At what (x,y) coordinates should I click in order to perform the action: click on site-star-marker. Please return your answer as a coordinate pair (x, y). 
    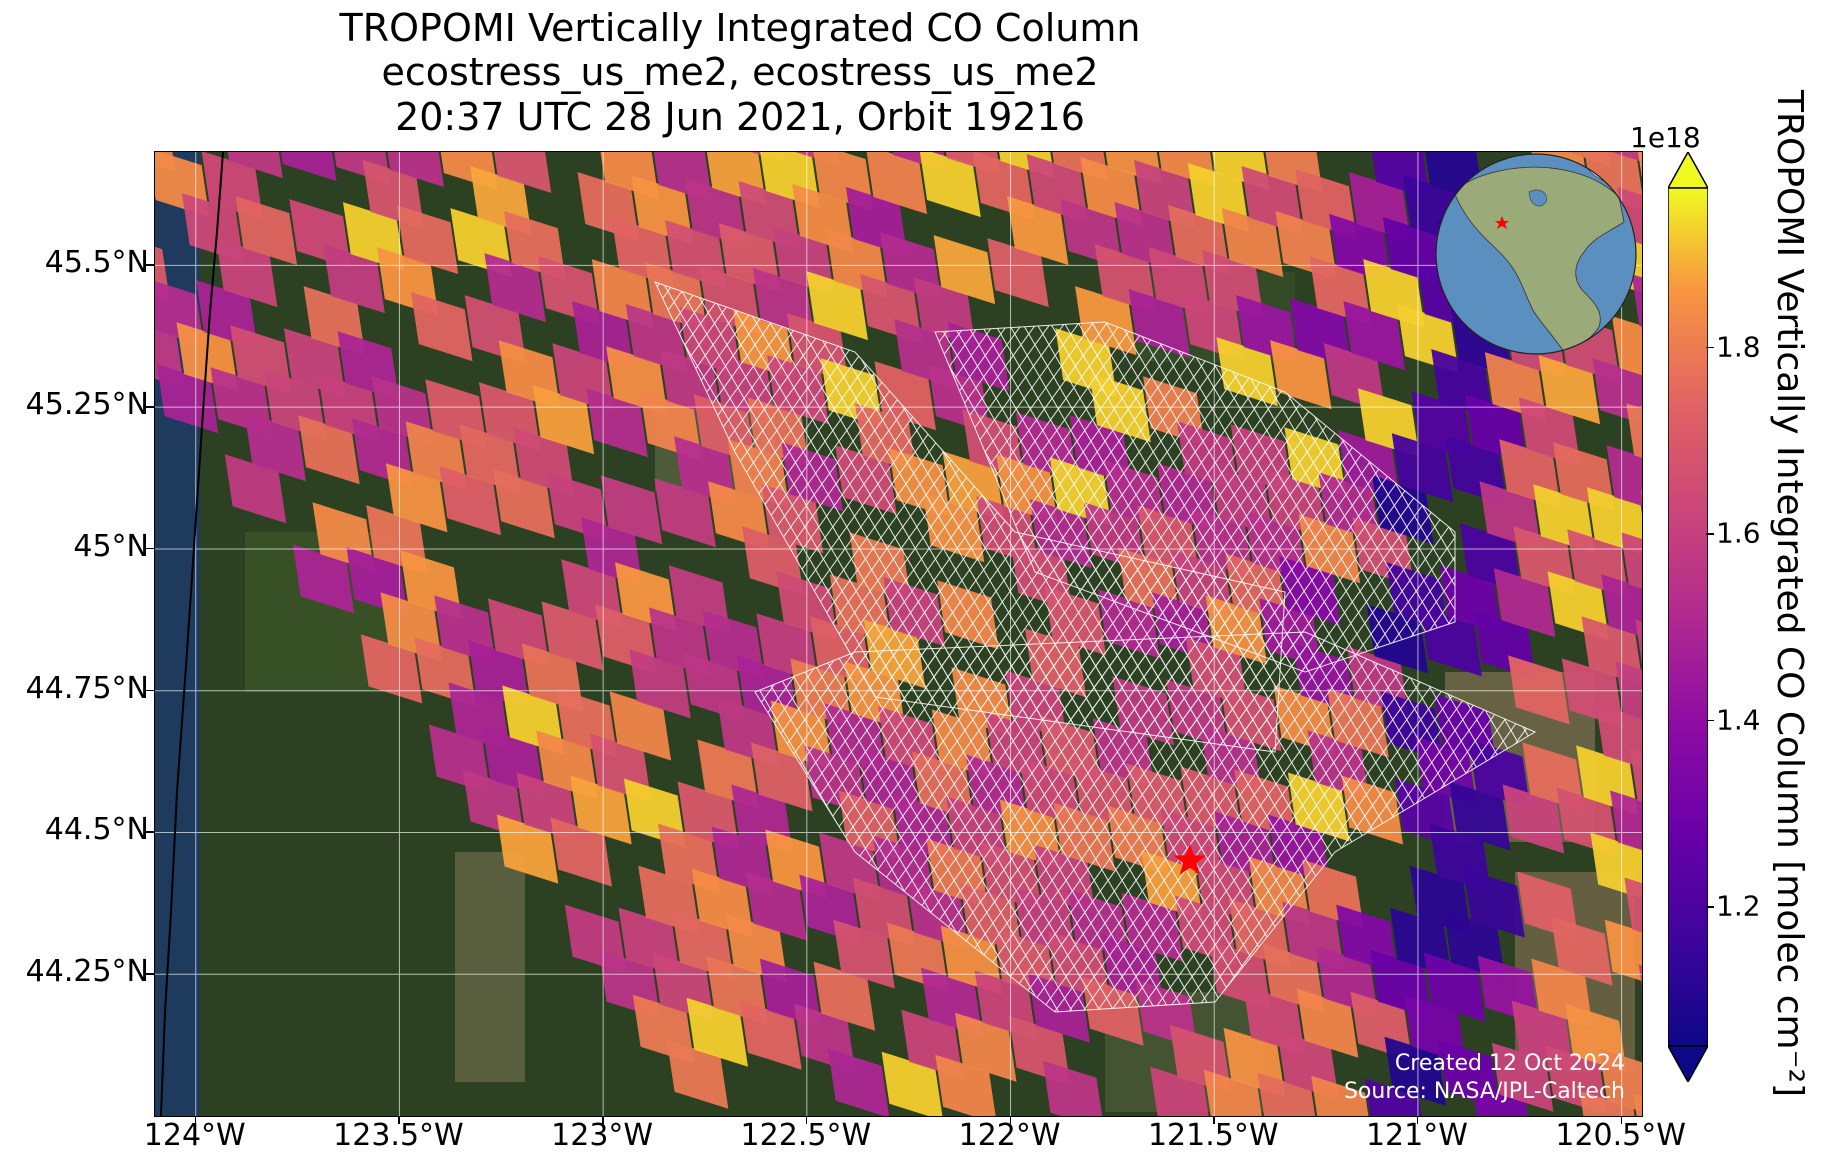
    Looking at the image, I should click on (1189, 859).